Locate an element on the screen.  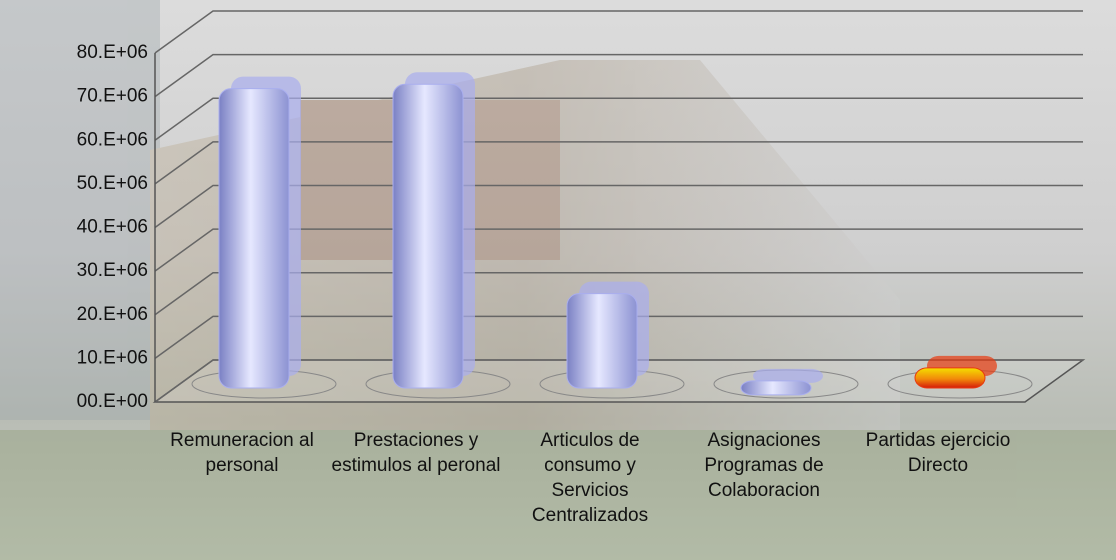
y-tick-label: 30.E+06 is located at coordinates (112, 270).